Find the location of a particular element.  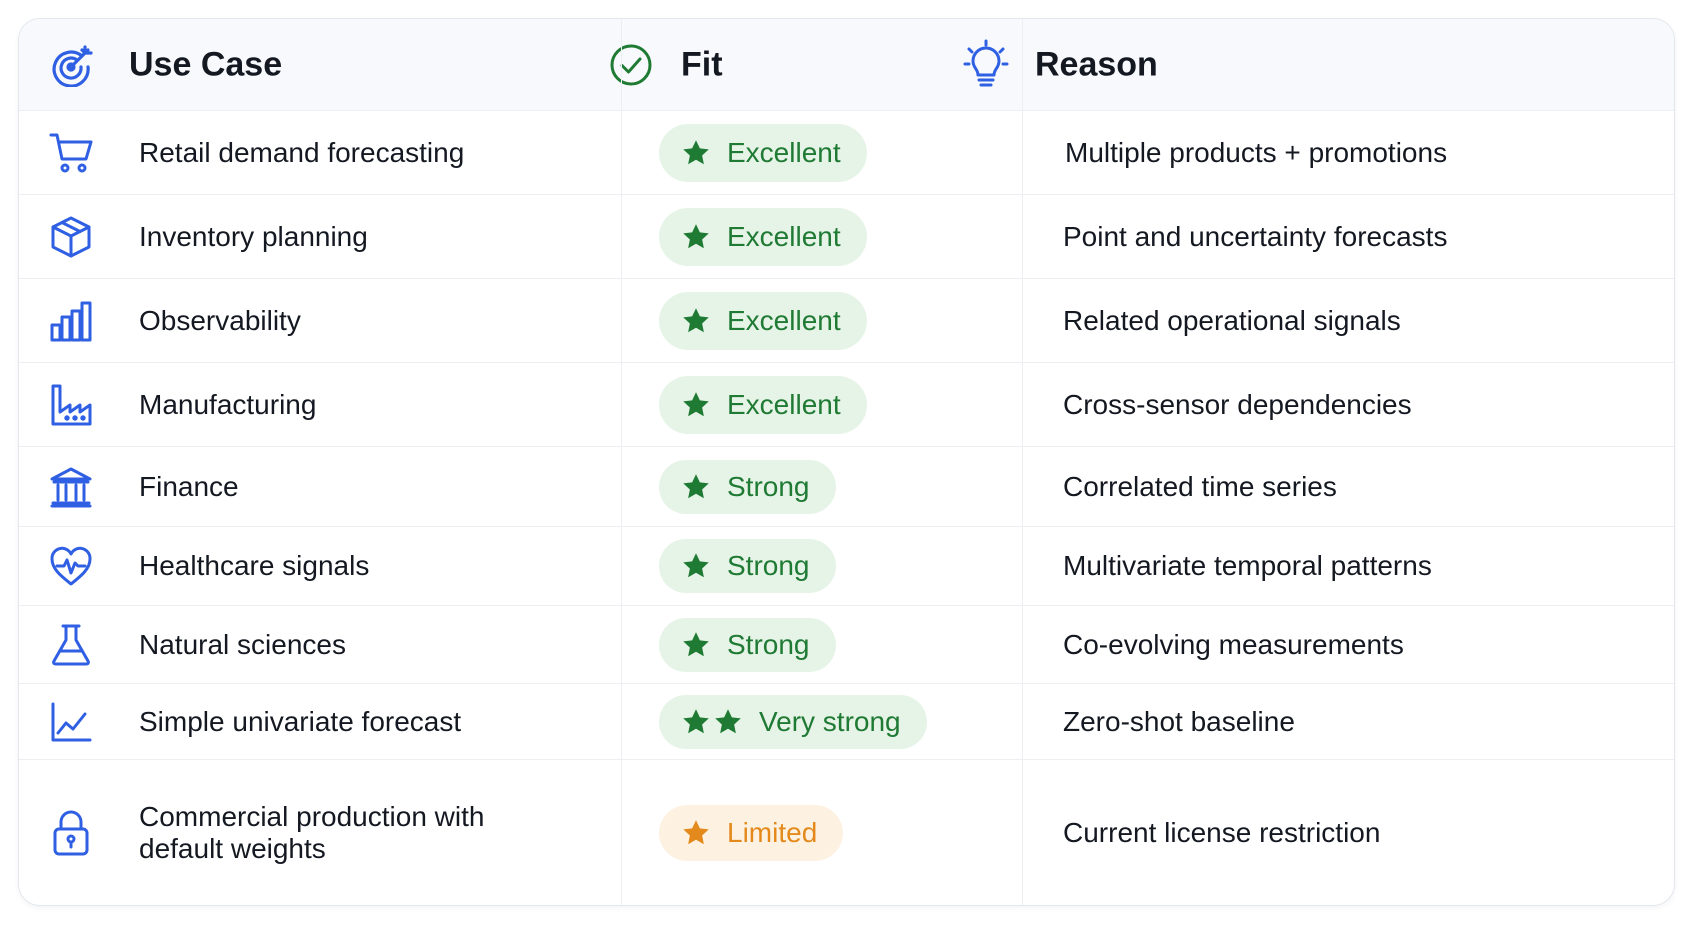

heart-pulse-icon is located at coordinates (71, 566).